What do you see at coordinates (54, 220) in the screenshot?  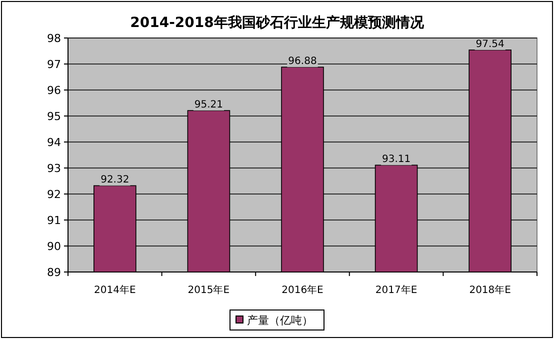 I see `y-tick-label: 91` at bounding box center [54, 220].